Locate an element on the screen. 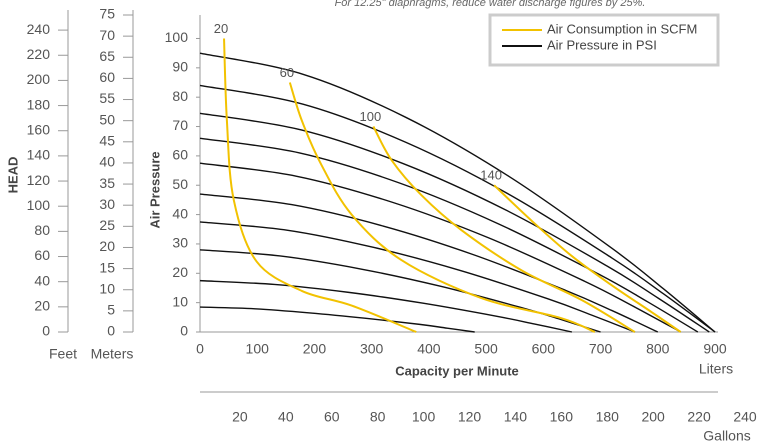 The width and height of the screenshot is (760, 445). y-tick-label: 80 is located at coordinates (180, 96).